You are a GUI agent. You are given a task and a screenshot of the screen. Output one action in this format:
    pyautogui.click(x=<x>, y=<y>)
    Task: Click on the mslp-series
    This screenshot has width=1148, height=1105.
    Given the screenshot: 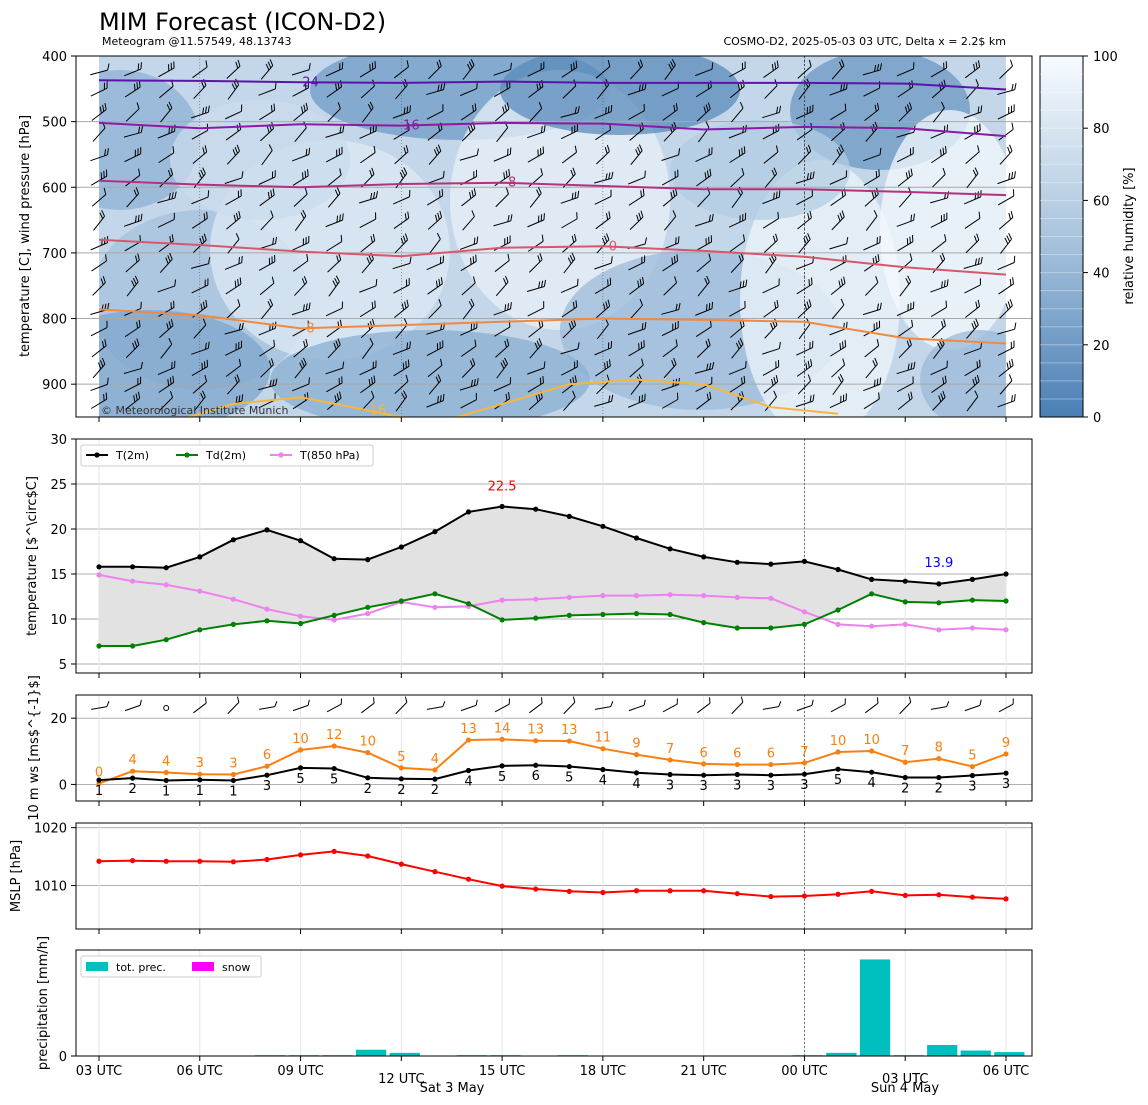 What is the action you would take?
    pyautogui.click(x=552, y=875)
    